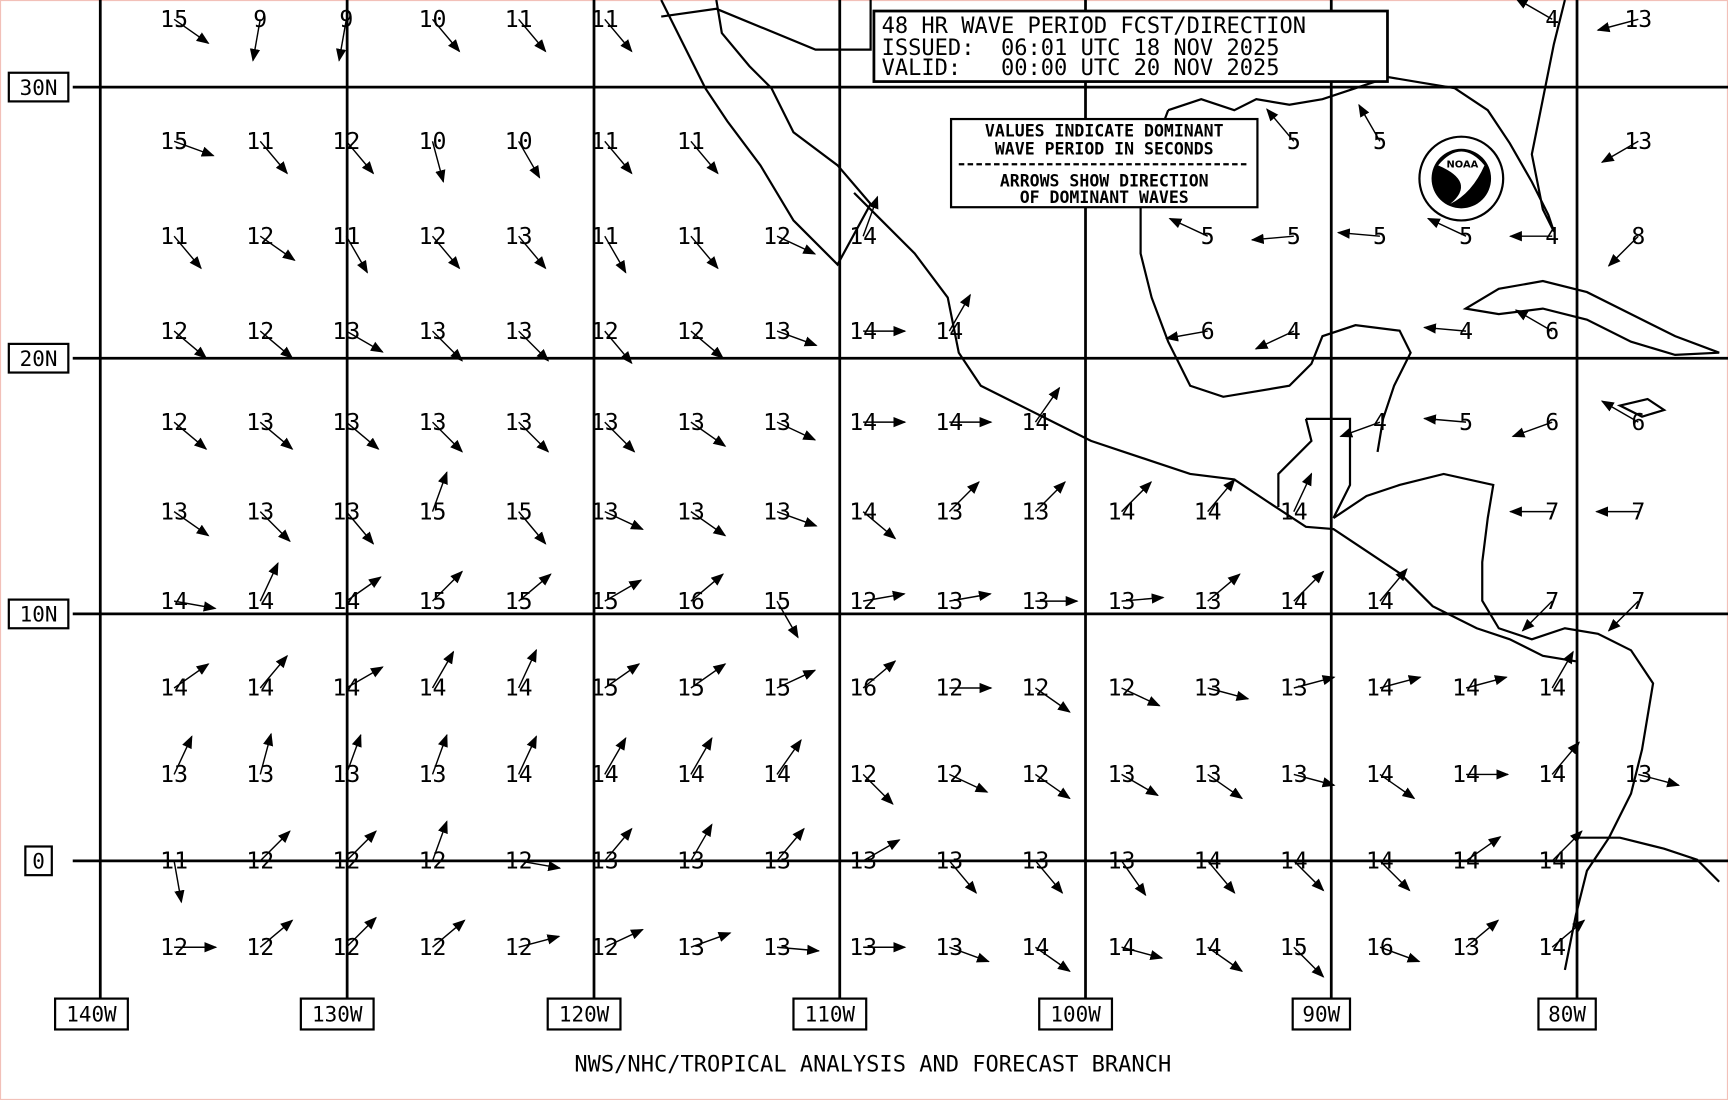 Image resolution: width=1728 pixels, height=1100 pixels. Describe the element at coordinates (584, 1014) in the screenshot. I see `lon-label-120w: 120W` at that location.